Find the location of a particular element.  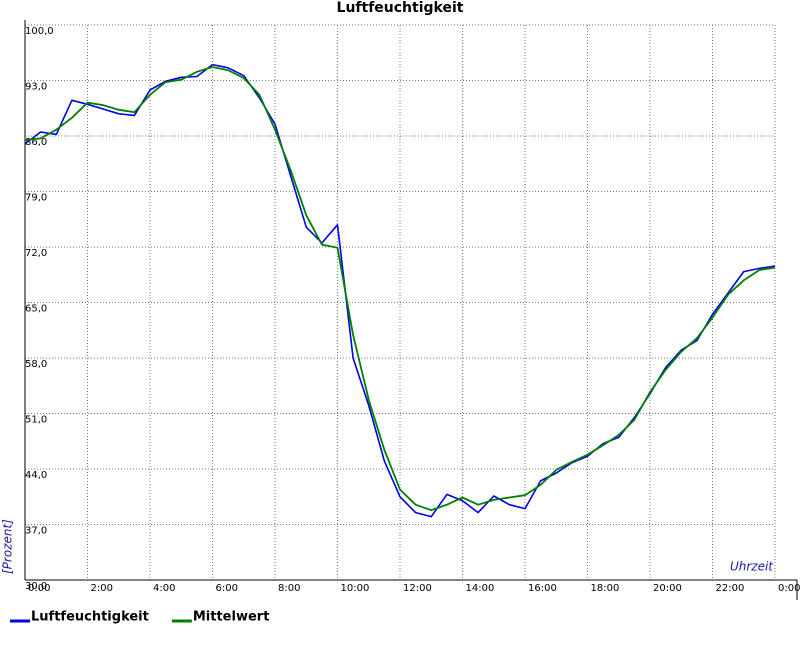

x-tick-label: 6:00 is located at coordinates (227, 588).